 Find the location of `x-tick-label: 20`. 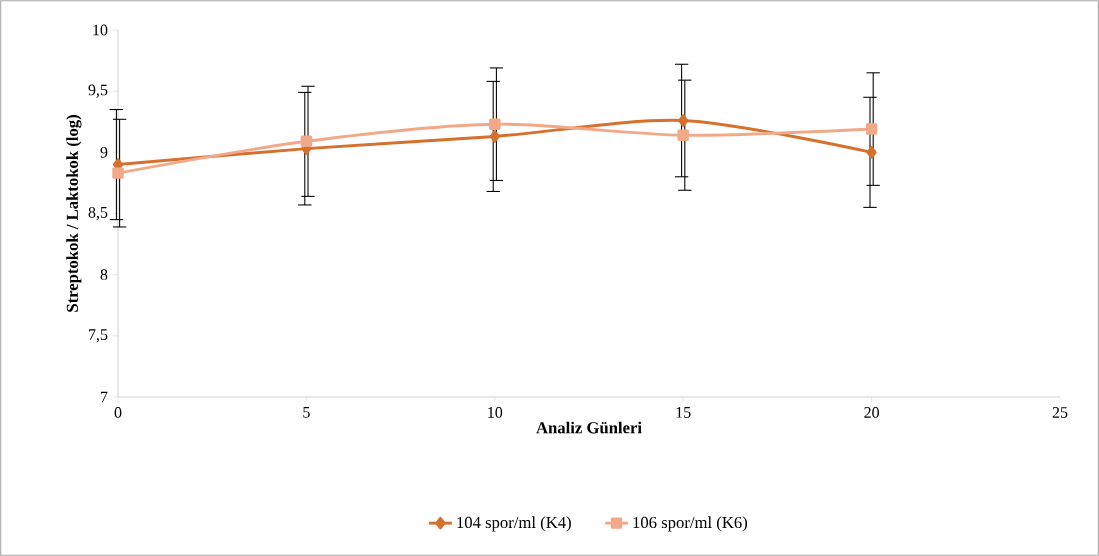

x-tick-label: 20 is located at coordinates (871, 412).